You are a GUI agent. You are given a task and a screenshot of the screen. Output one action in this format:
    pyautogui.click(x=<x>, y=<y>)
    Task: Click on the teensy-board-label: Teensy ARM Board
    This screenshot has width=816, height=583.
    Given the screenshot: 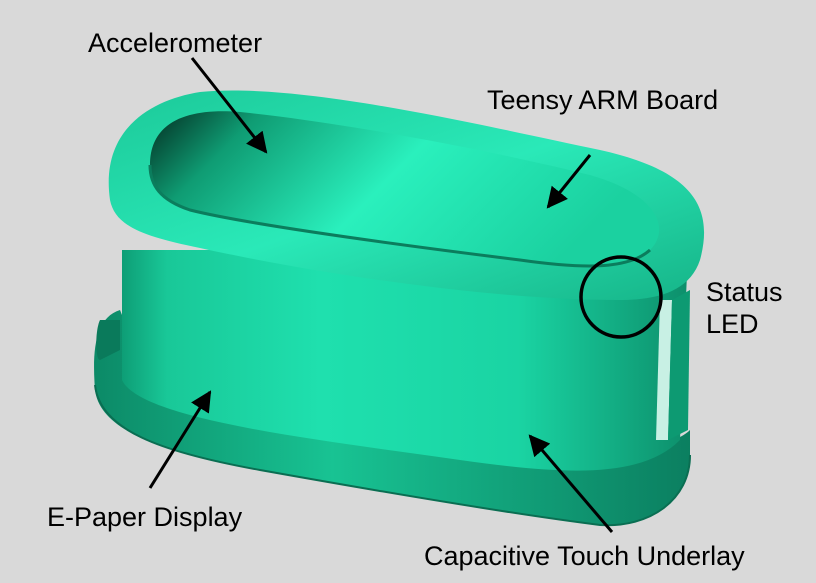 What is the action you would take?
    pyautogui.click(x=603, y=100)
    